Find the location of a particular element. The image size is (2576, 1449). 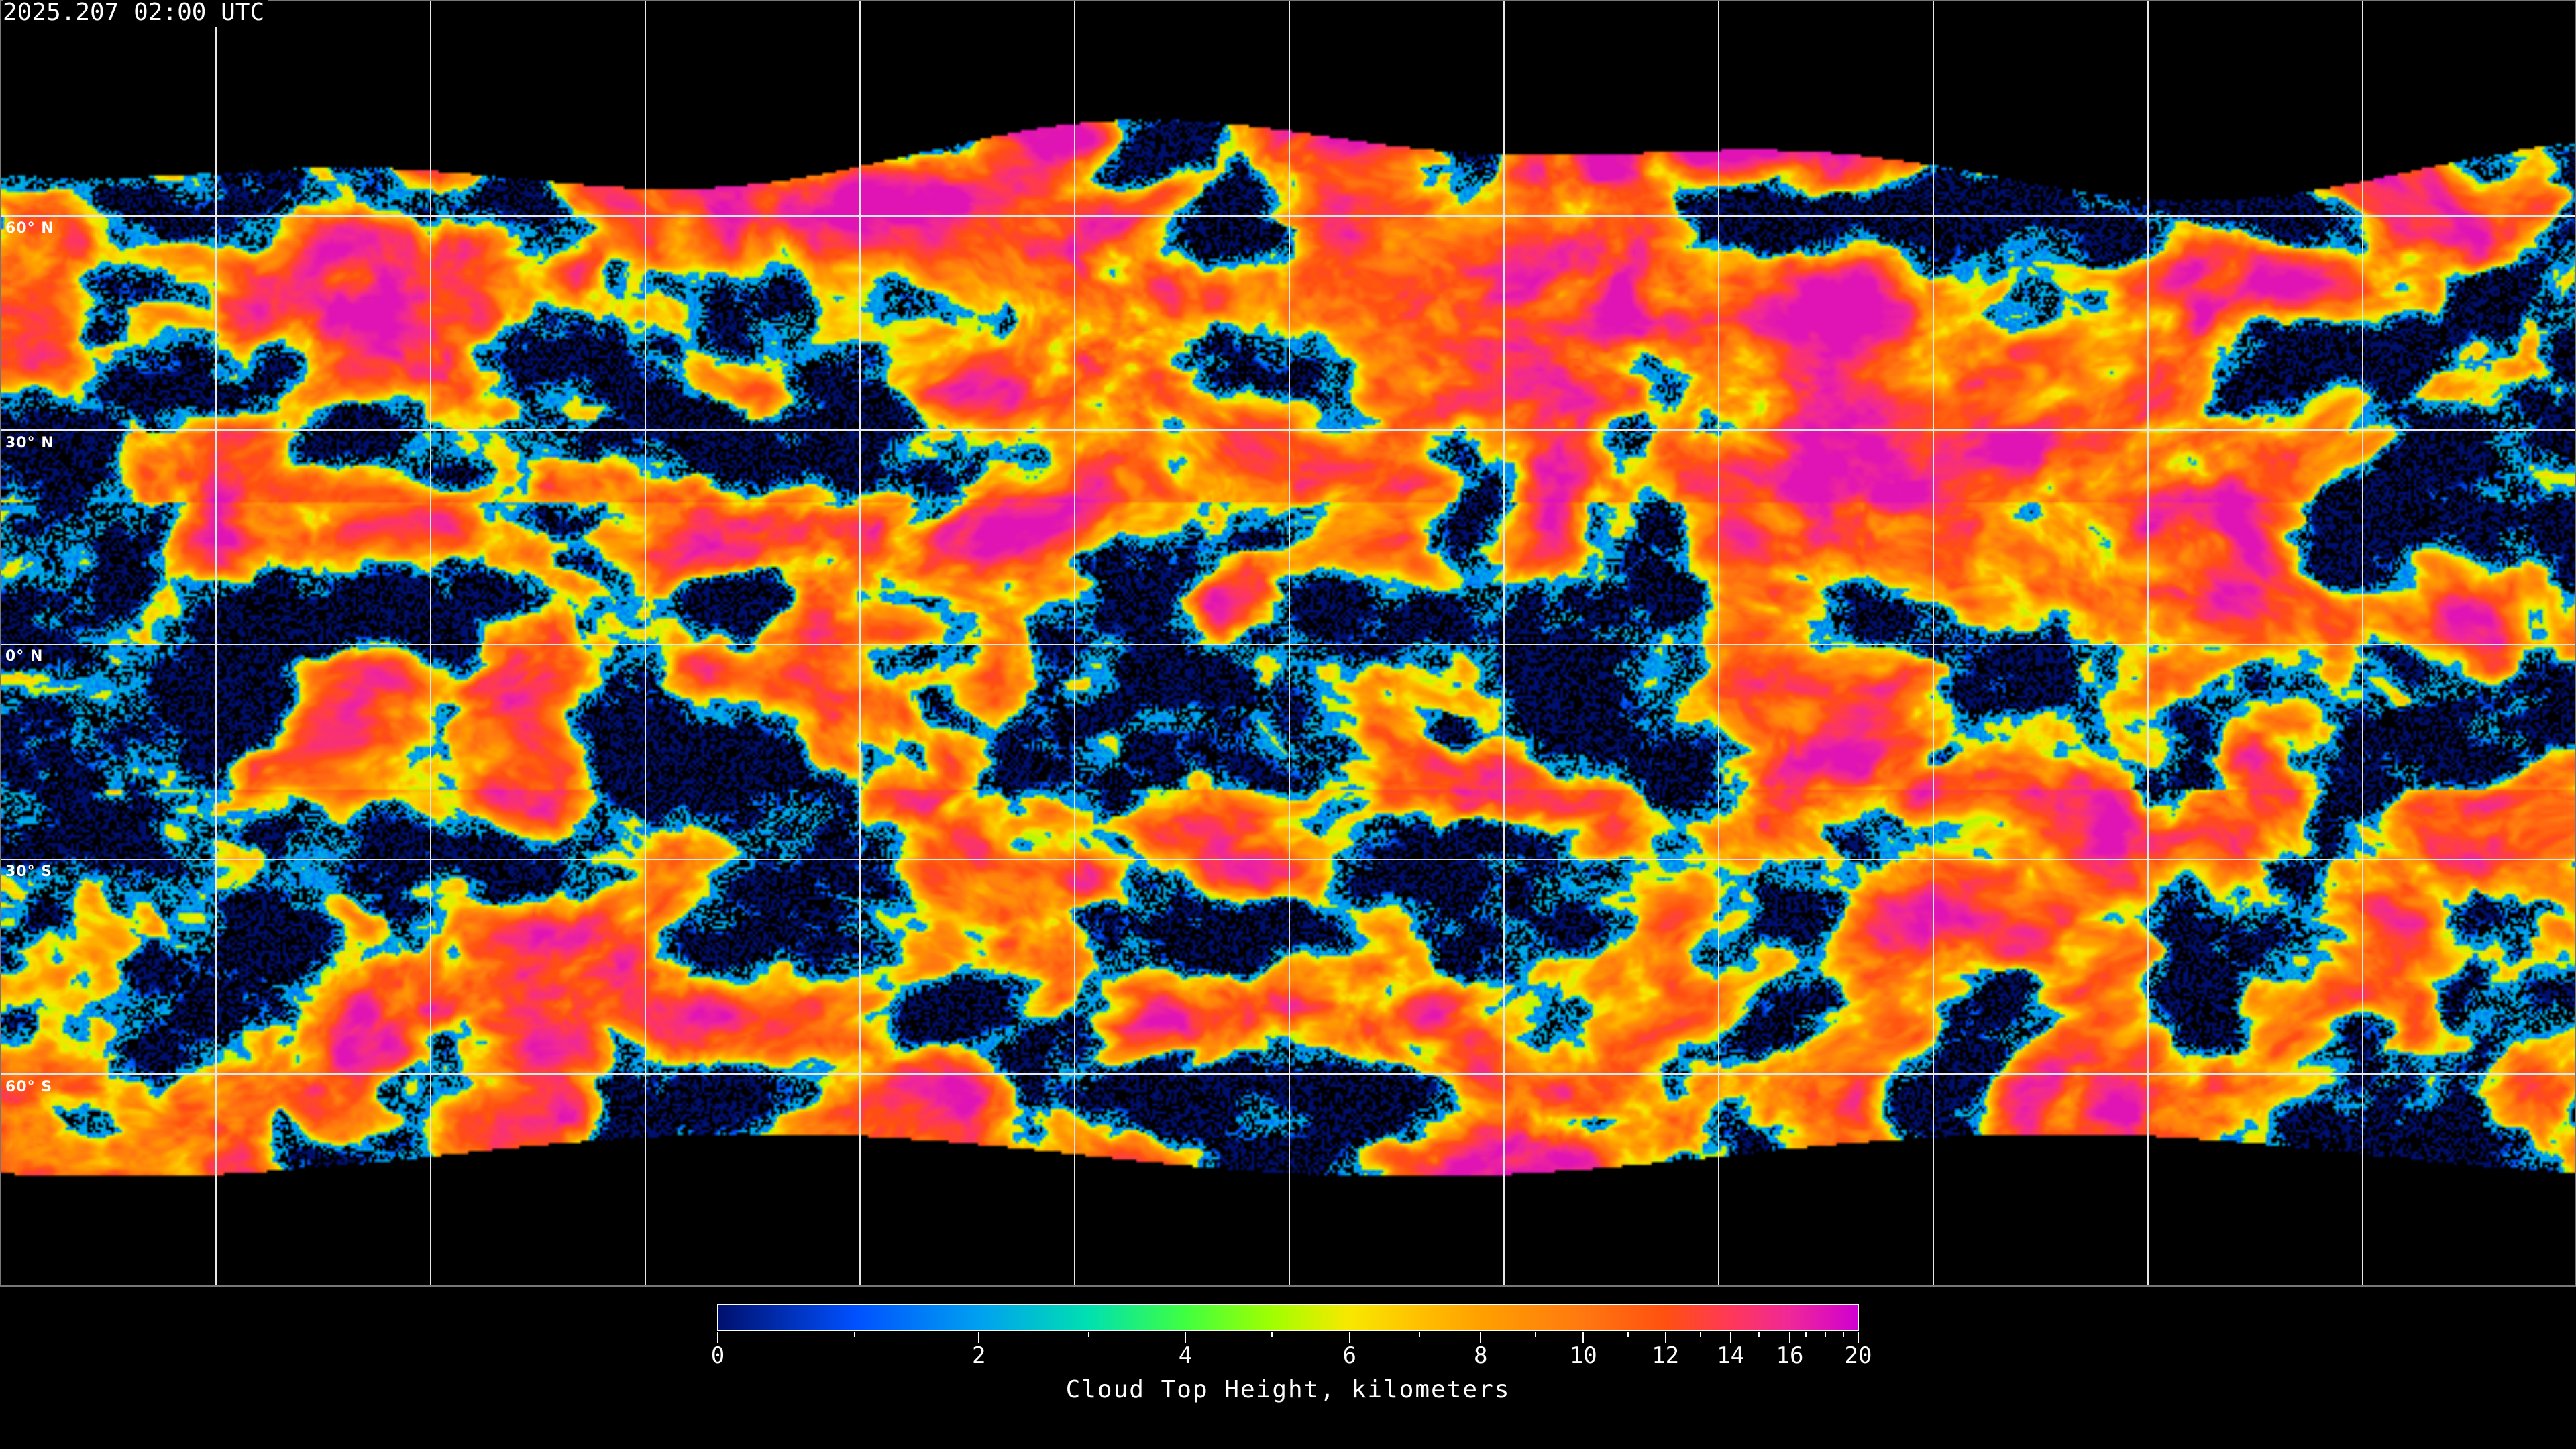

lat-label-30n: 30° N is located at coordinates (29, 443).